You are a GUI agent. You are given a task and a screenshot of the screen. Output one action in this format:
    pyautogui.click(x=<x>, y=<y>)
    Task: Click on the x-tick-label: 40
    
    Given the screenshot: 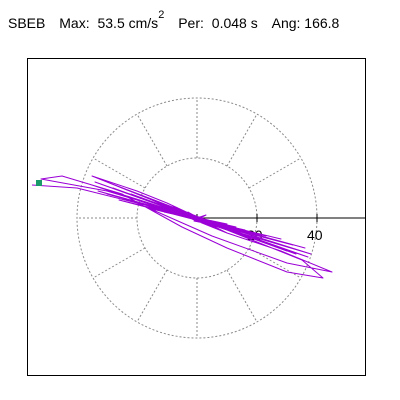 What is the action you would take?
    pyautogui.click(x=315, y=235)
    